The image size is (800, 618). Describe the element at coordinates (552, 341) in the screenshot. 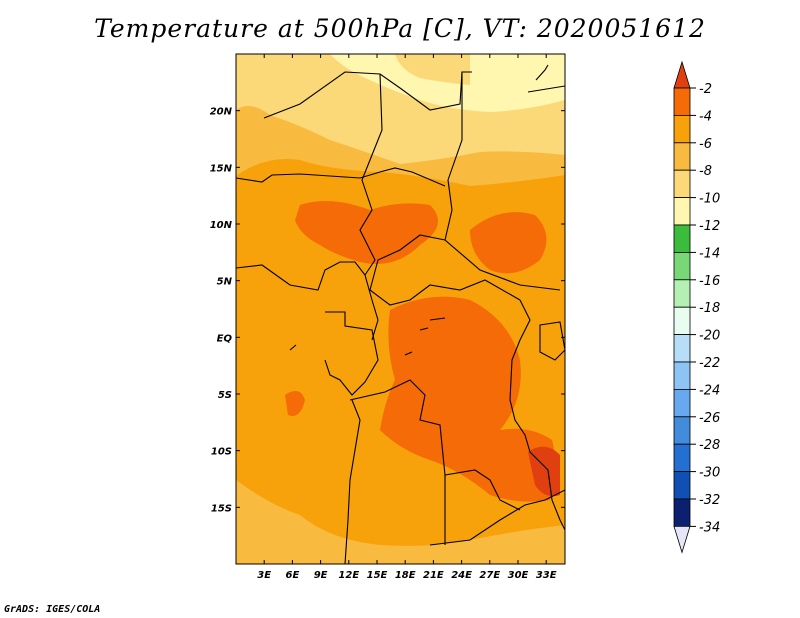

I see `lake-victoria` at that location.